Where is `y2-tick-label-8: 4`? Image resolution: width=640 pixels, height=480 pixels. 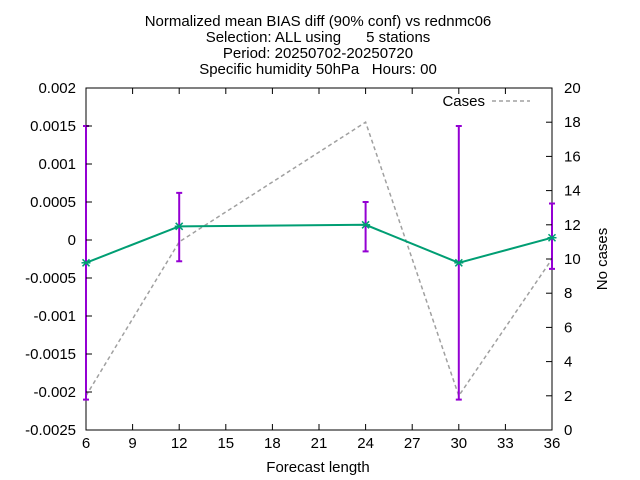
y2-tick-label-8: 4 is located at coordinates (568, 362).